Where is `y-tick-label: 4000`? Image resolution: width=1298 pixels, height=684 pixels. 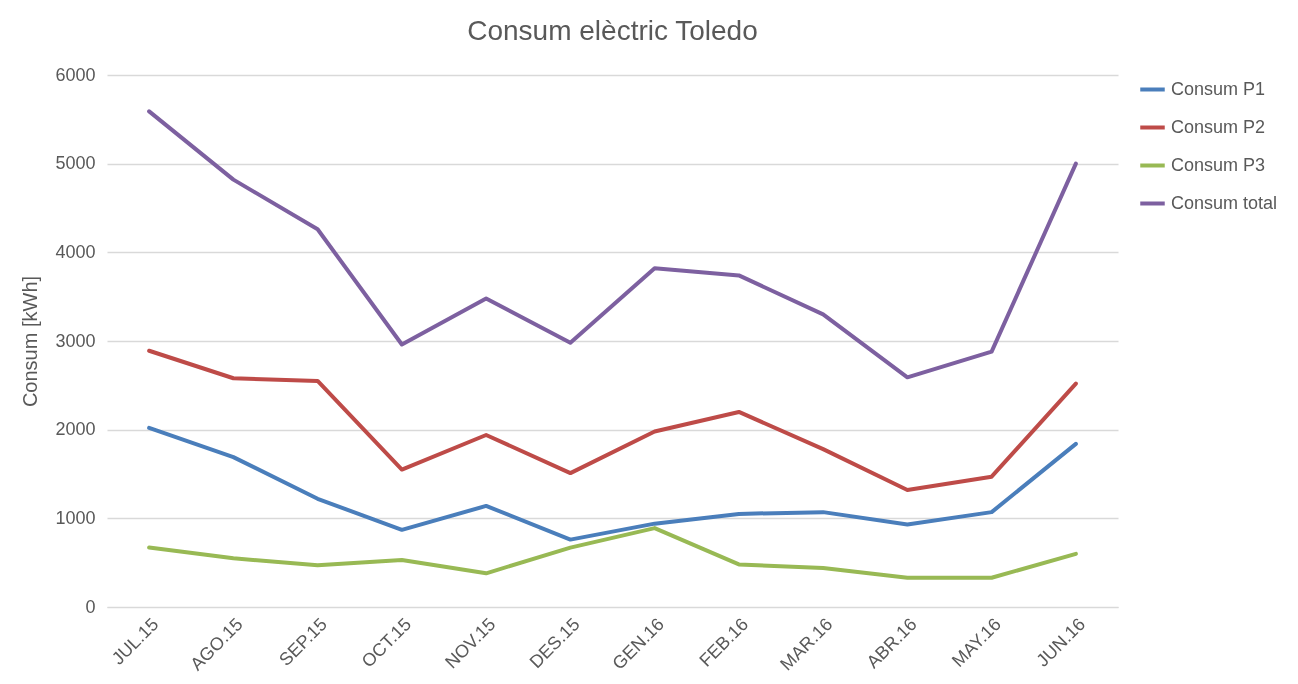
y-tick-label: 4000 is located at coordinates (75, 251).